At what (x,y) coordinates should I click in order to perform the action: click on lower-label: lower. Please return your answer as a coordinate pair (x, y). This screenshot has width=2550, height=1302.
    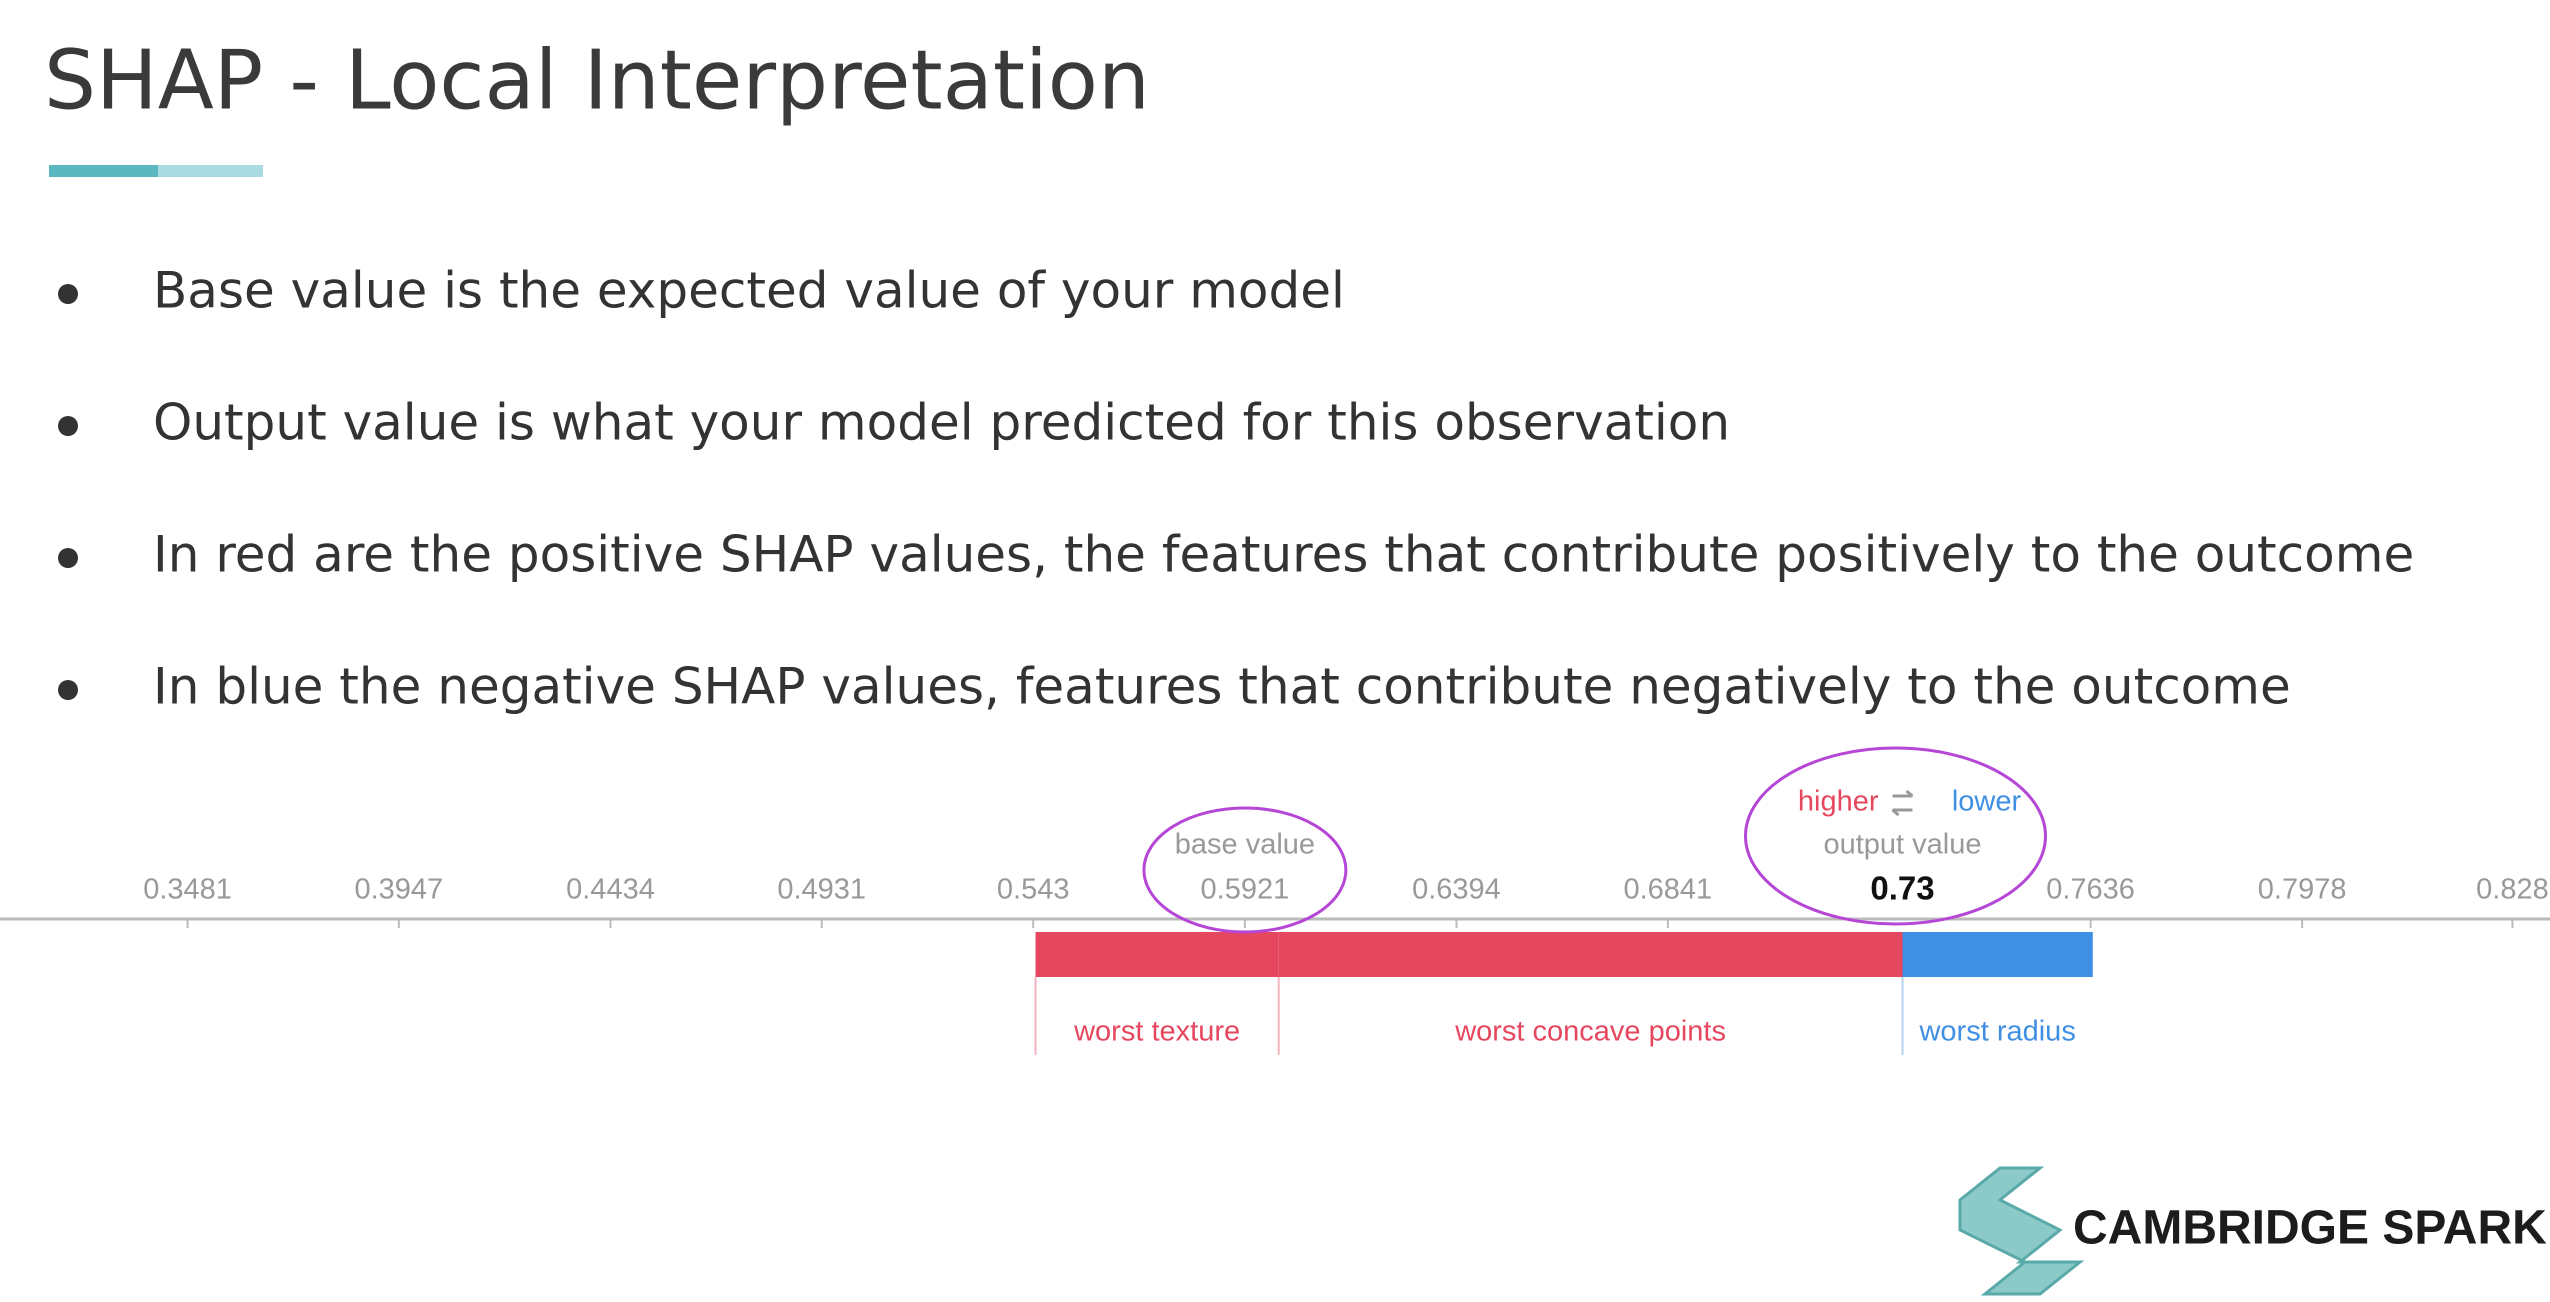
    Looking at the image, I should click on (1987, 802).